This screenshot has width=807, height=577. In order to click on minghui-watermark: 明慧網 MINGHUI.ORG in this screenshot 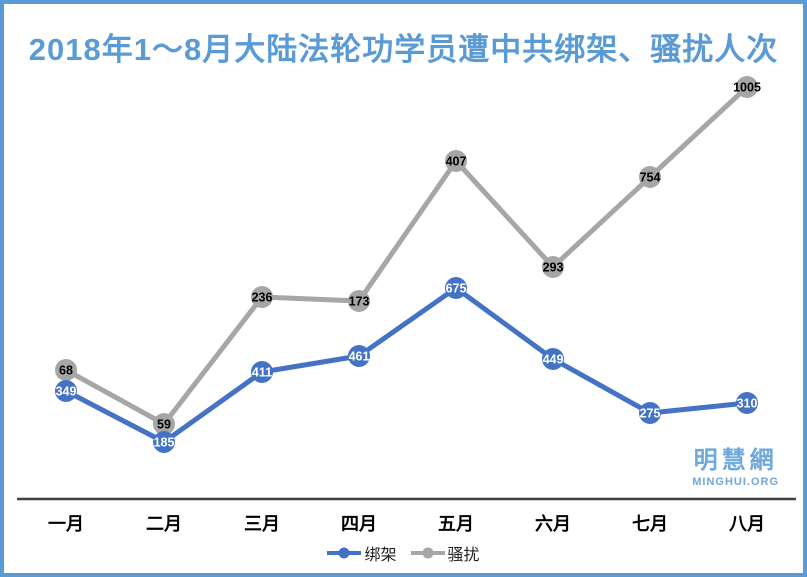, I will do `click(735, 464)`.